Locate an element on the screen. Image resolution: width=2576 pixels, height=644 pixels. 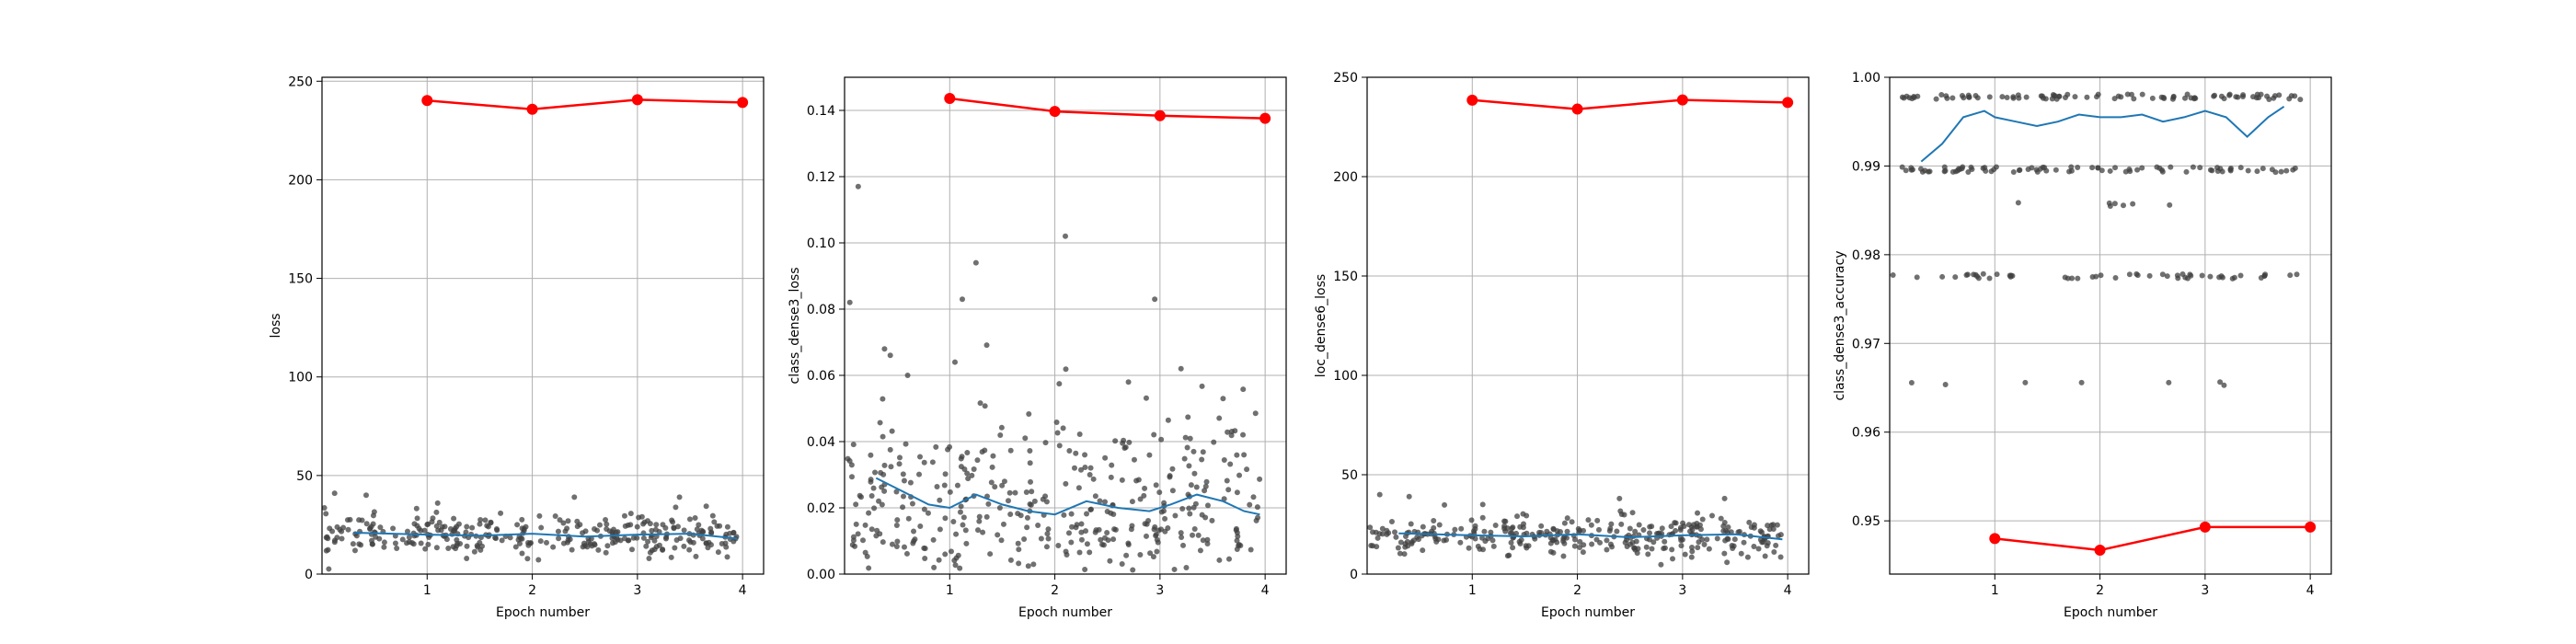
plot-frame is located at coordinates (543, 325).